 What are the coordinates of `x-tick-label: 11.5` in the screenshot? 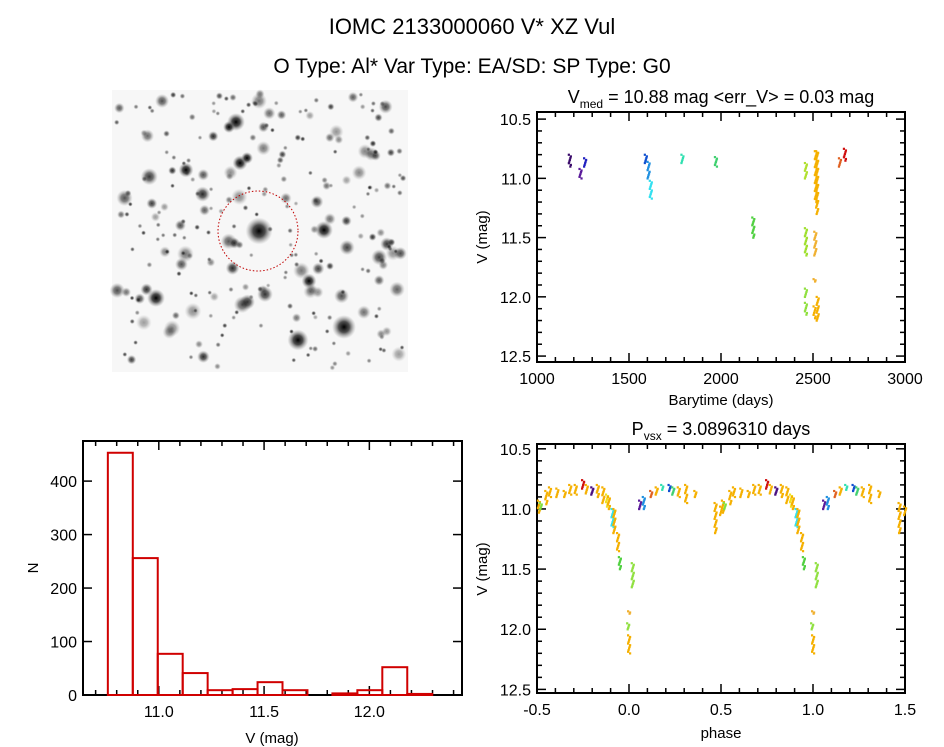 It's located at (264, 712).